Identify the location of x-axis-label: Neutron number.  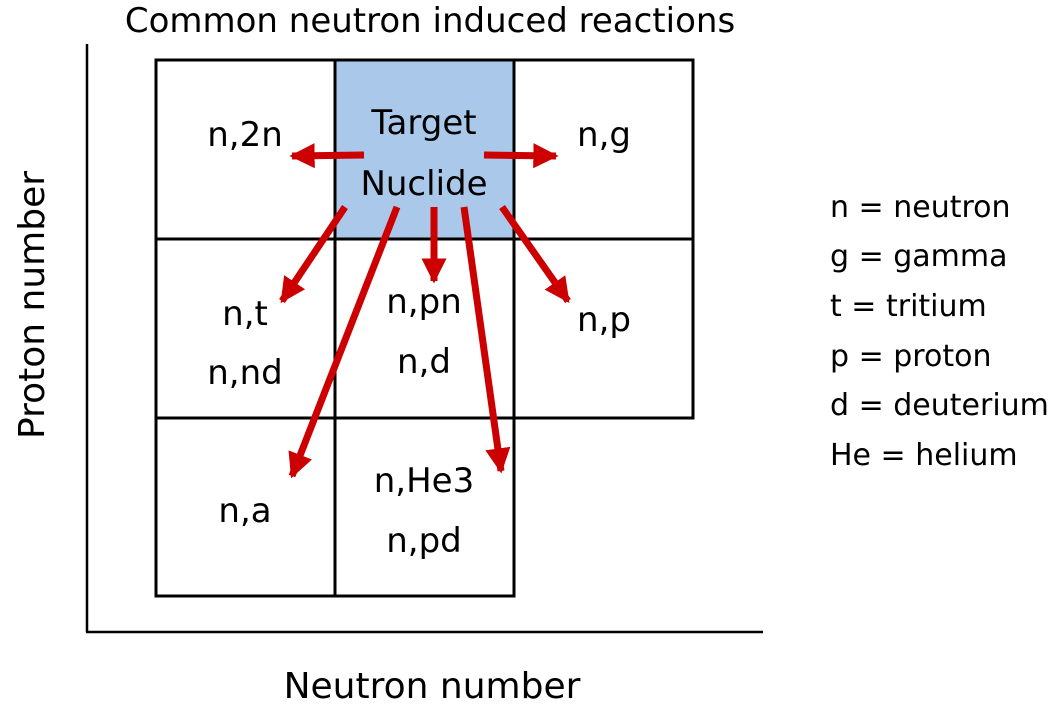
(432, 686).